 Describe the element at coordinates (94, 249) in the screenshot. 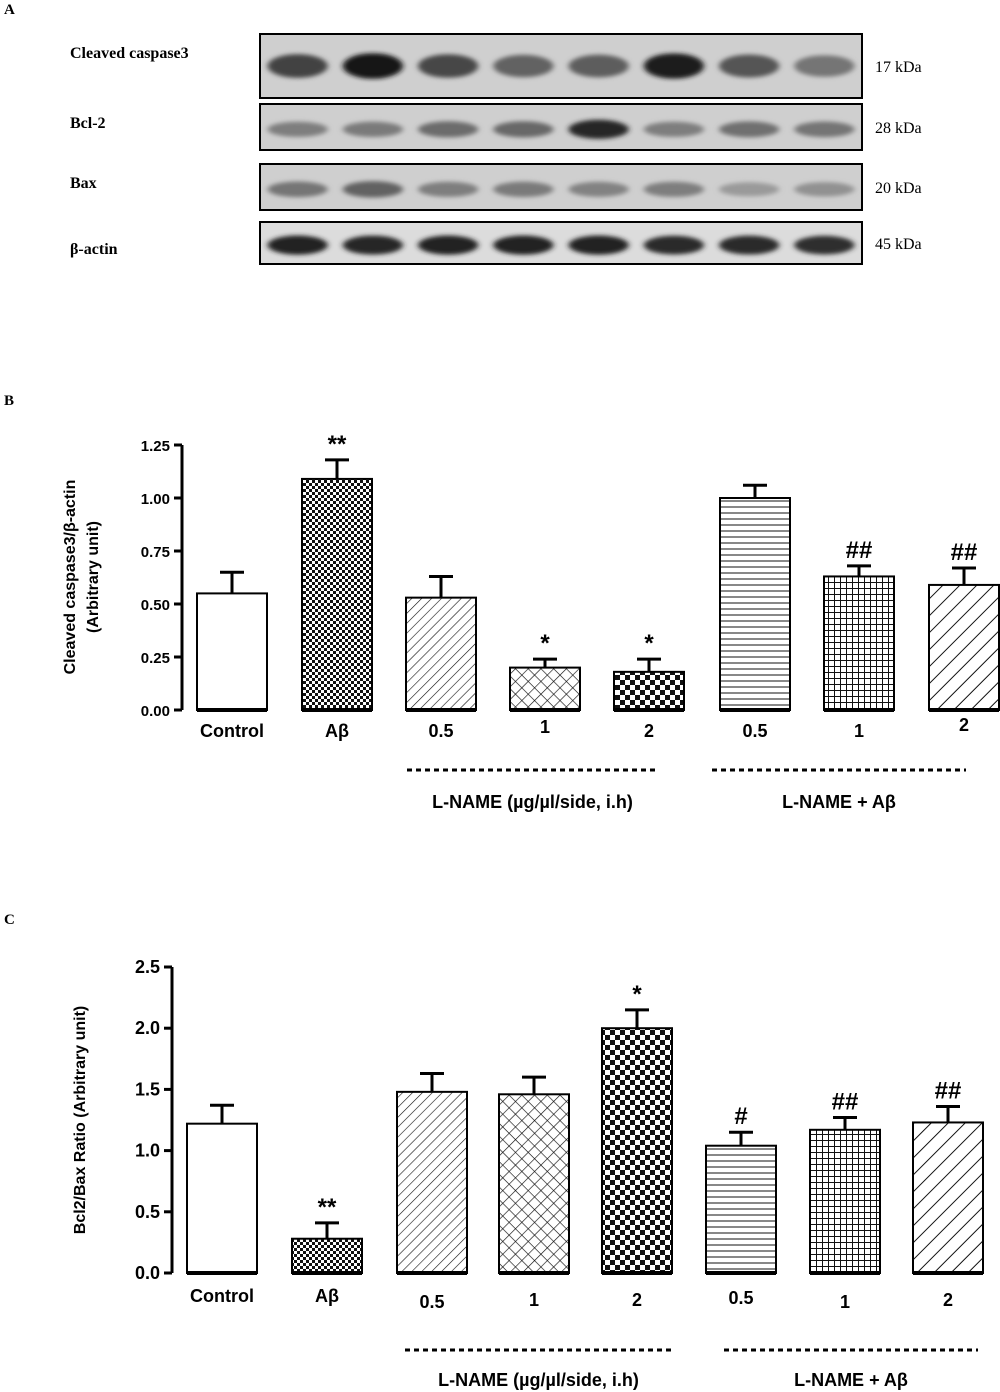

I see `blot-label-actin: β-actin` at that location.